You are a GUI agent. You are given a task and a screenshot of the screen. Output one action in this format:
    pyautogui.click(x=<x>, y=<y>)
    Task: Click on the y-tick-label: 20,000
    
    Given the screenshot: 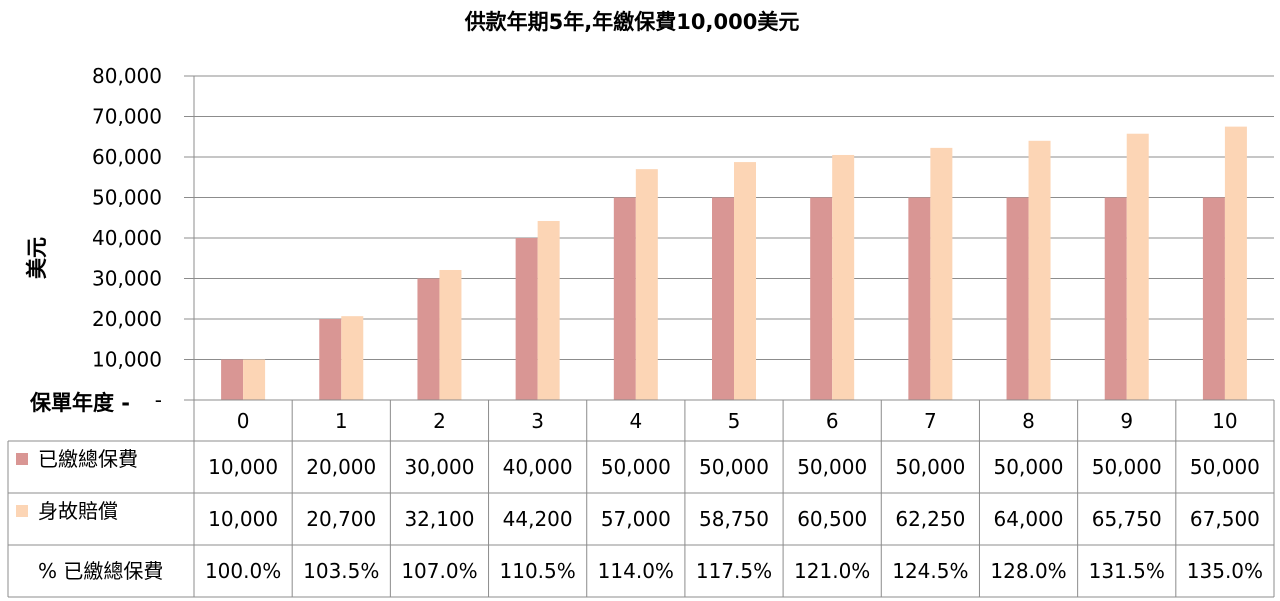 What is the action you would take?
    pyautogui.click(x=127, y=319)
    